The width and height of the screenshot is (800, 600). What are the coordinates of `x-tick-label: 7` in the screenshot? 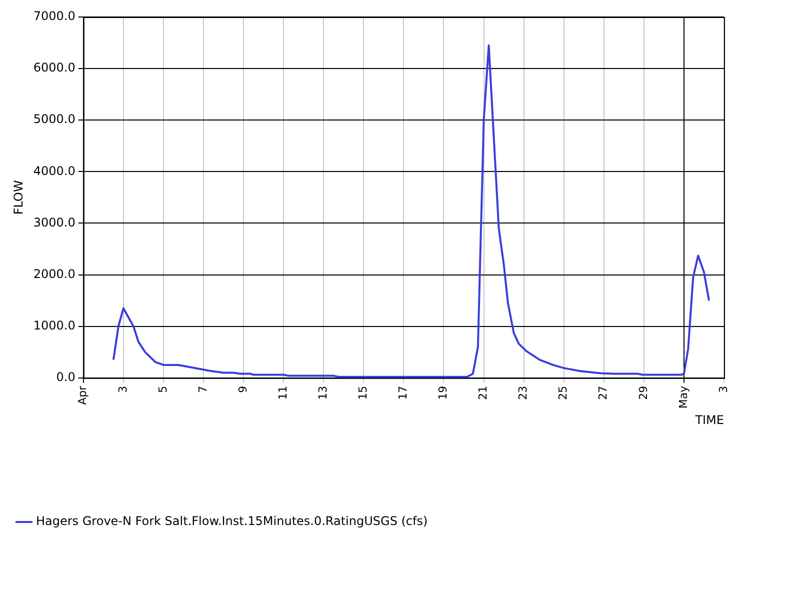 It's located at (203, 389).